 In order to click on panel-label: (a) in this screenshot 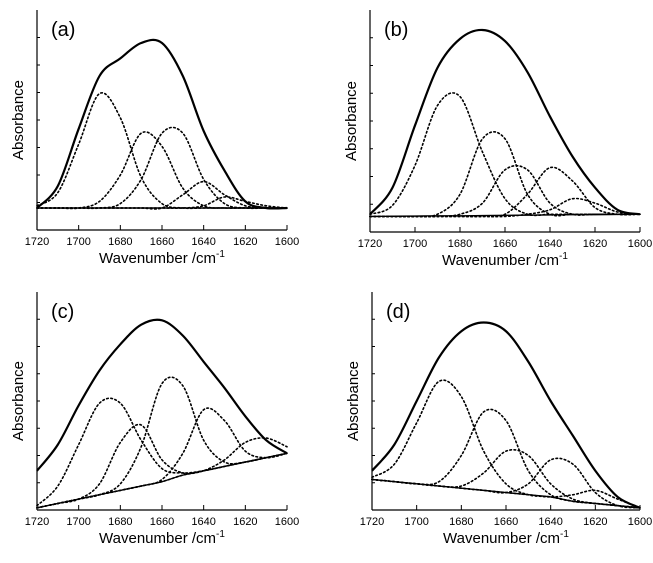, I will do `click(63, 30)`.